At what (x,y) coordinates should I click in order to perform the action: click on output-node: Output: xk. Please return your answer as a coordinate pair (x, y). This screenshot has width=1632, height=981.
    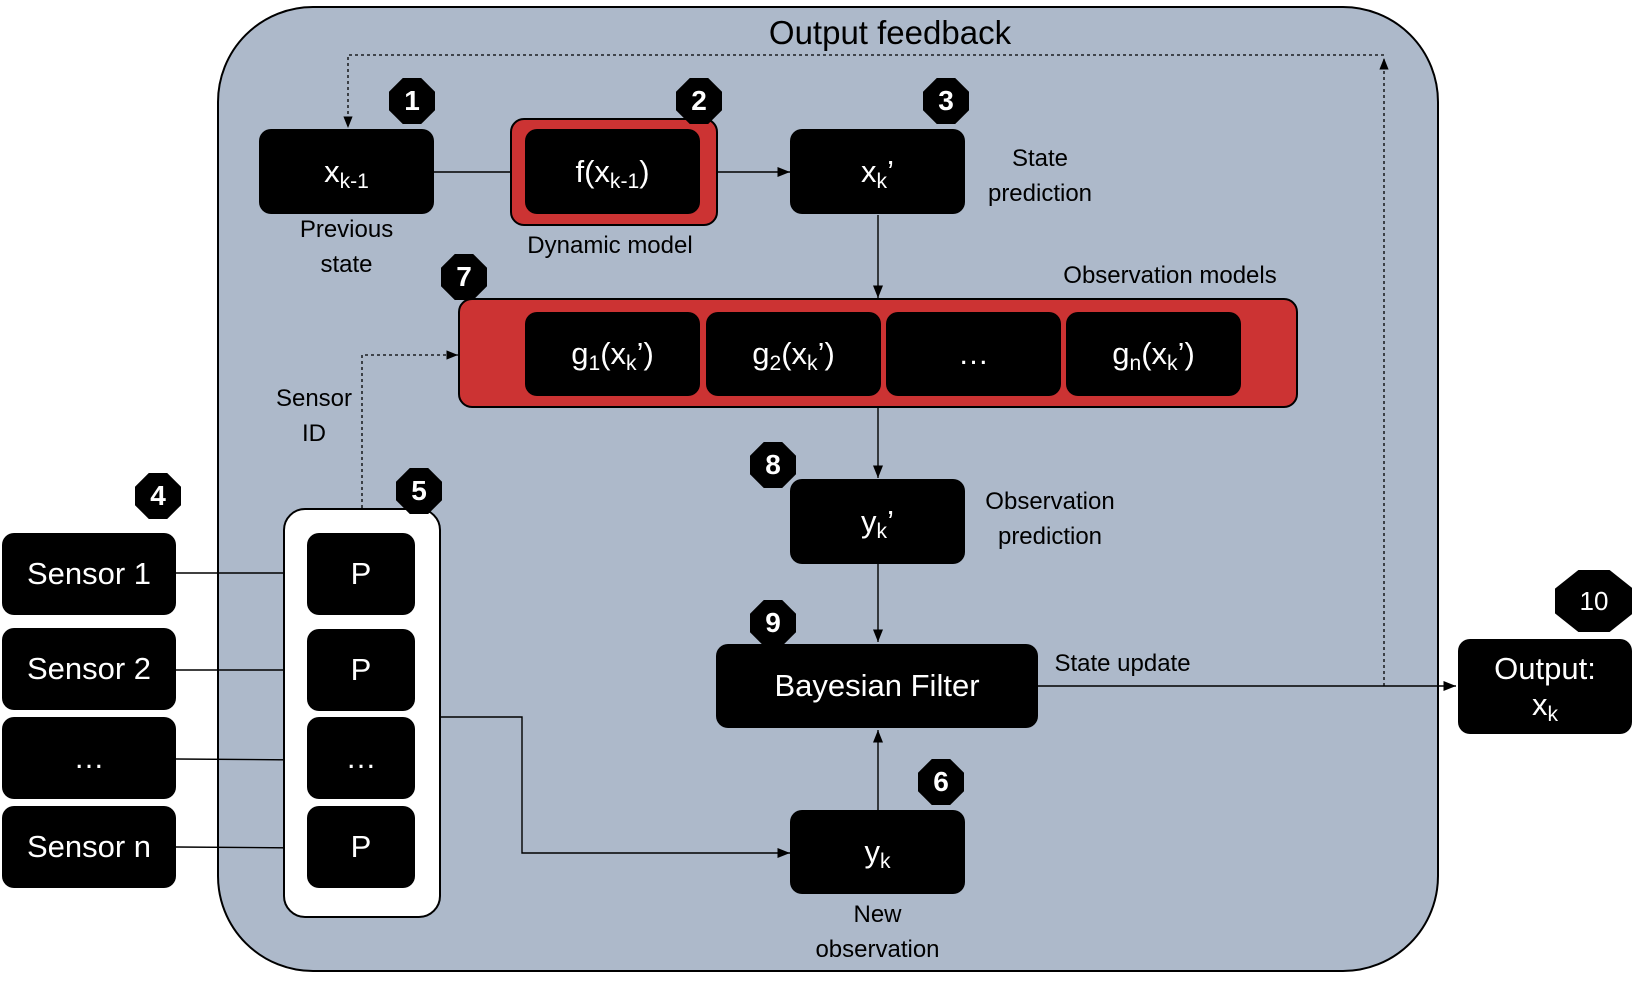
    Looking at the image, I should click on (1545, 686).